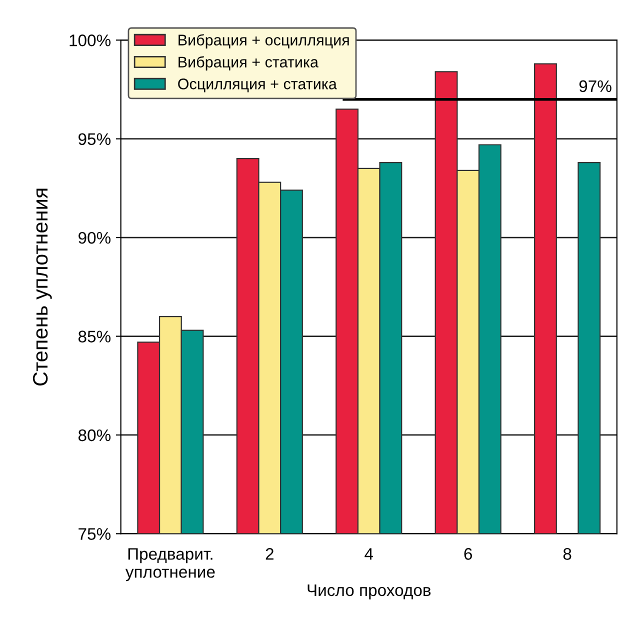 The height and width of the screenshot is (617, 636). What do you see at coordinates (94, 238) in the screenshot?
I see `y-tick-label: 90%` at bounding box center [94, 238].